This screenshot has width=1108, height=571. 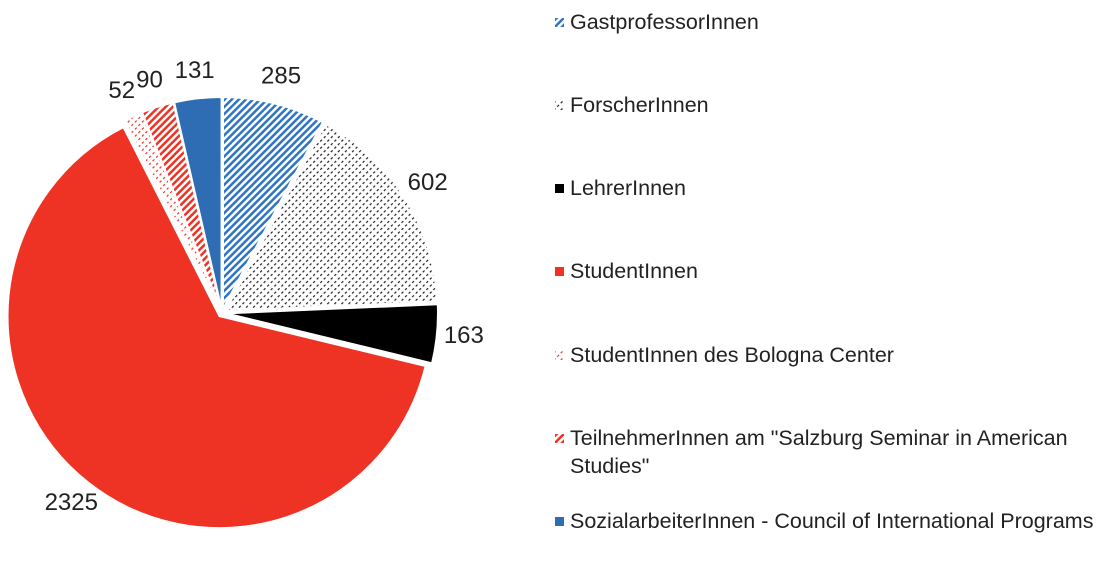 I want to click on legend-label: LehrerInnen, so click(x=628, y=188).